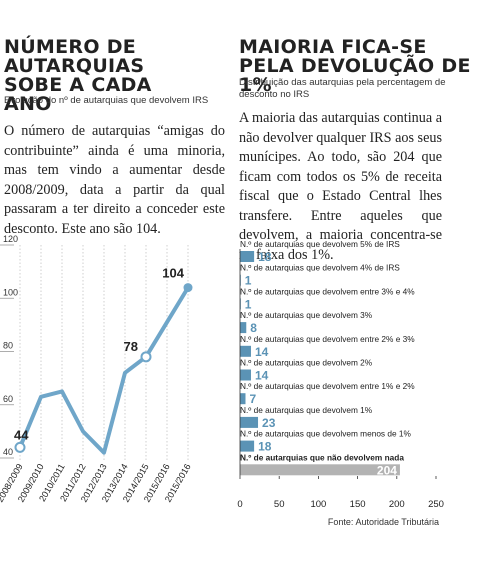 Image resolution: width=491 pixels, height=561 pixels. What do you see at coordinates (397, 504) in the screenshot?
I see `x-tick-label: 200` at bounding box center [397, 504].